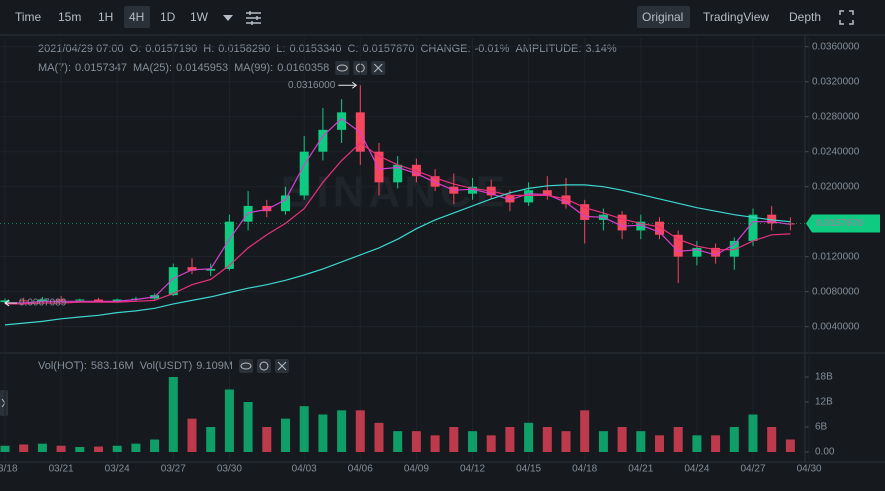  What do you see at coordinates (199, 17) in the screenshot?
I see `interval-button: 1W` at bounding box center [199, 17].